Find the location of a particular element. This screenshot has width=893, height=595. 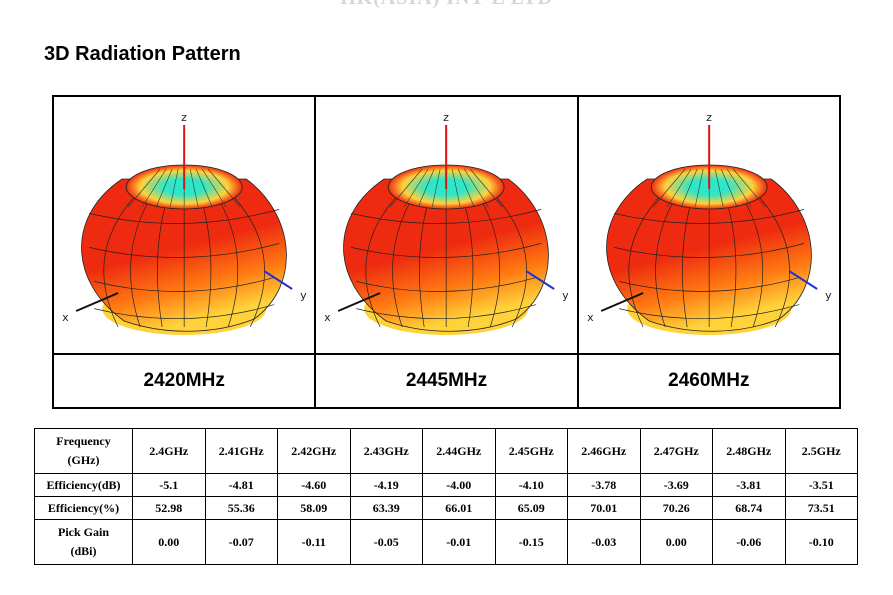

table-cell: 2.41GHz is located at coordinates (241, 451).